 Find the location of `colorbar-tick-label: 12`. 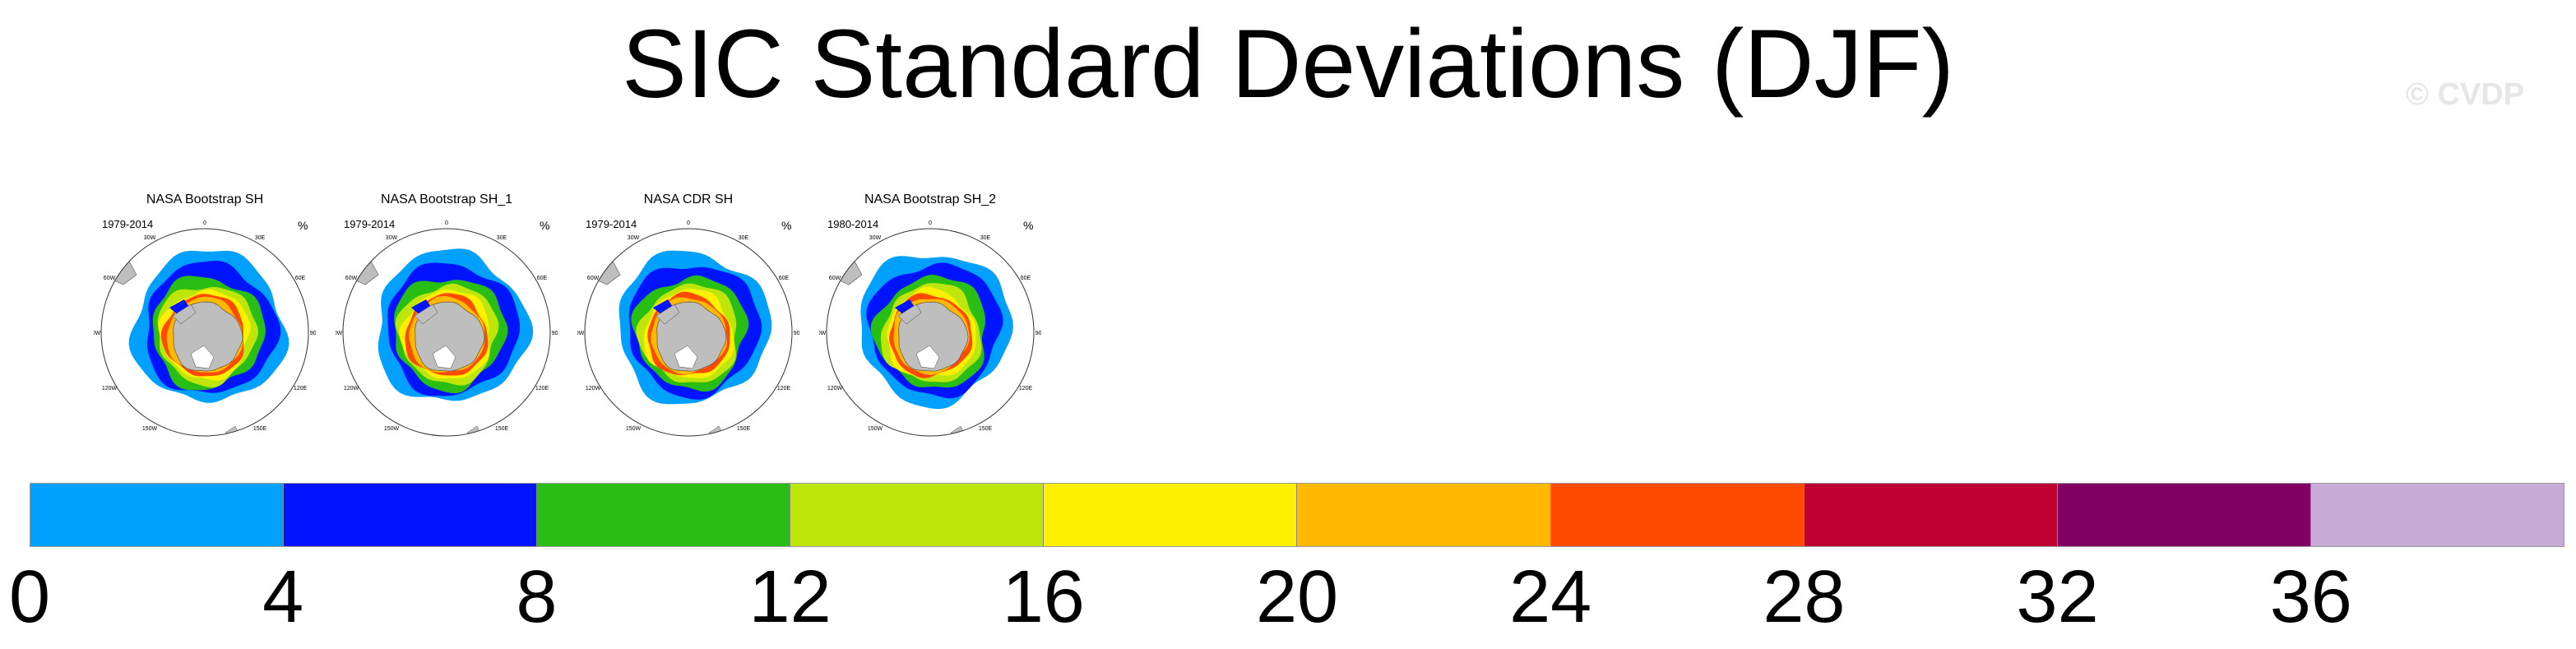

colorbar-tick-label: 12 is located at coordinates (790, 597).